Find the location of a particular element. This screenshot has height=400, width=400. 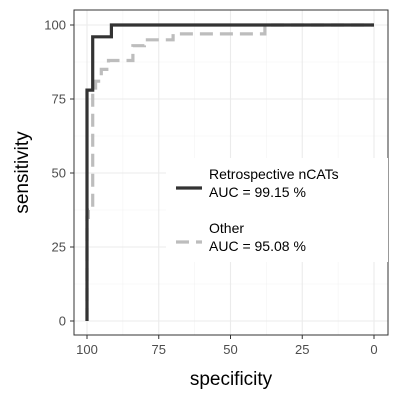

y-tick-label: 25 is located at coordinates (59, 247).